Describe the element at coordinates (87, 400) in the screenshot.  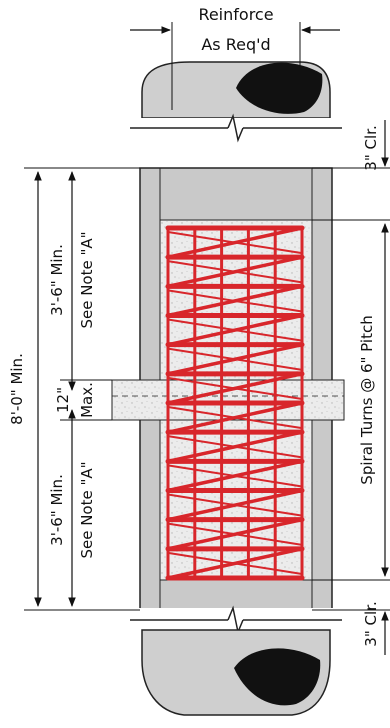
I see `joint-max-label: Max.` at that location.